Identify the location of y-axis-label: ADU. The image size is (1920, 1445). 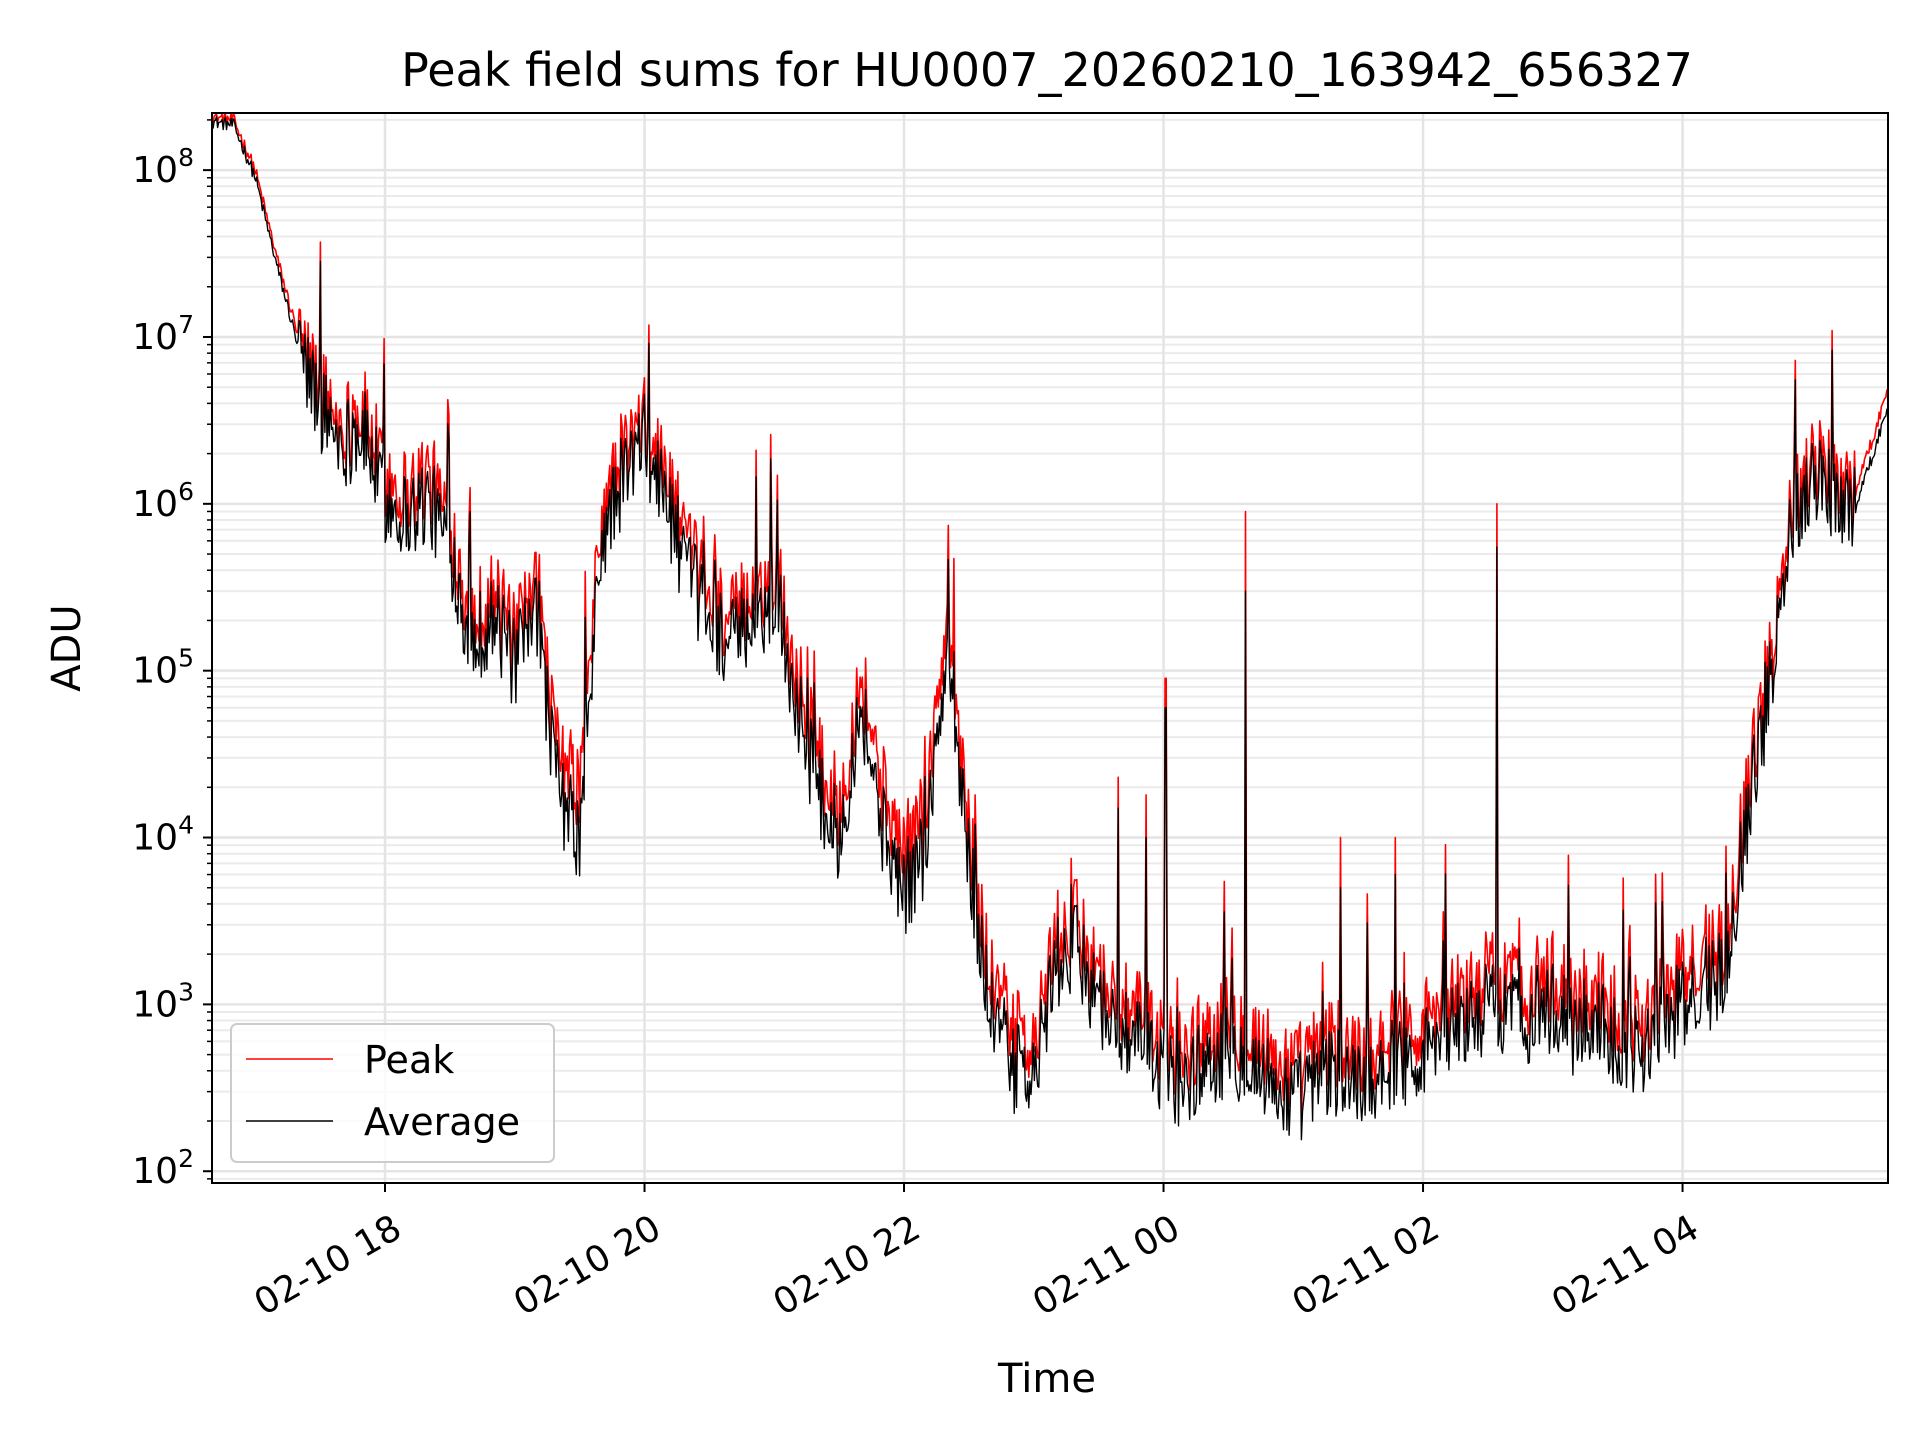
(67, 647).